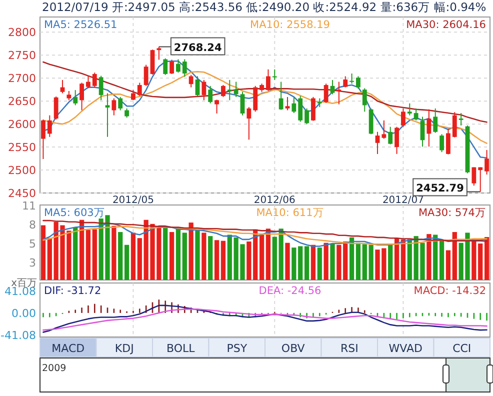  I want to click on series-label: DIF: -31.72, so click(73, 291).